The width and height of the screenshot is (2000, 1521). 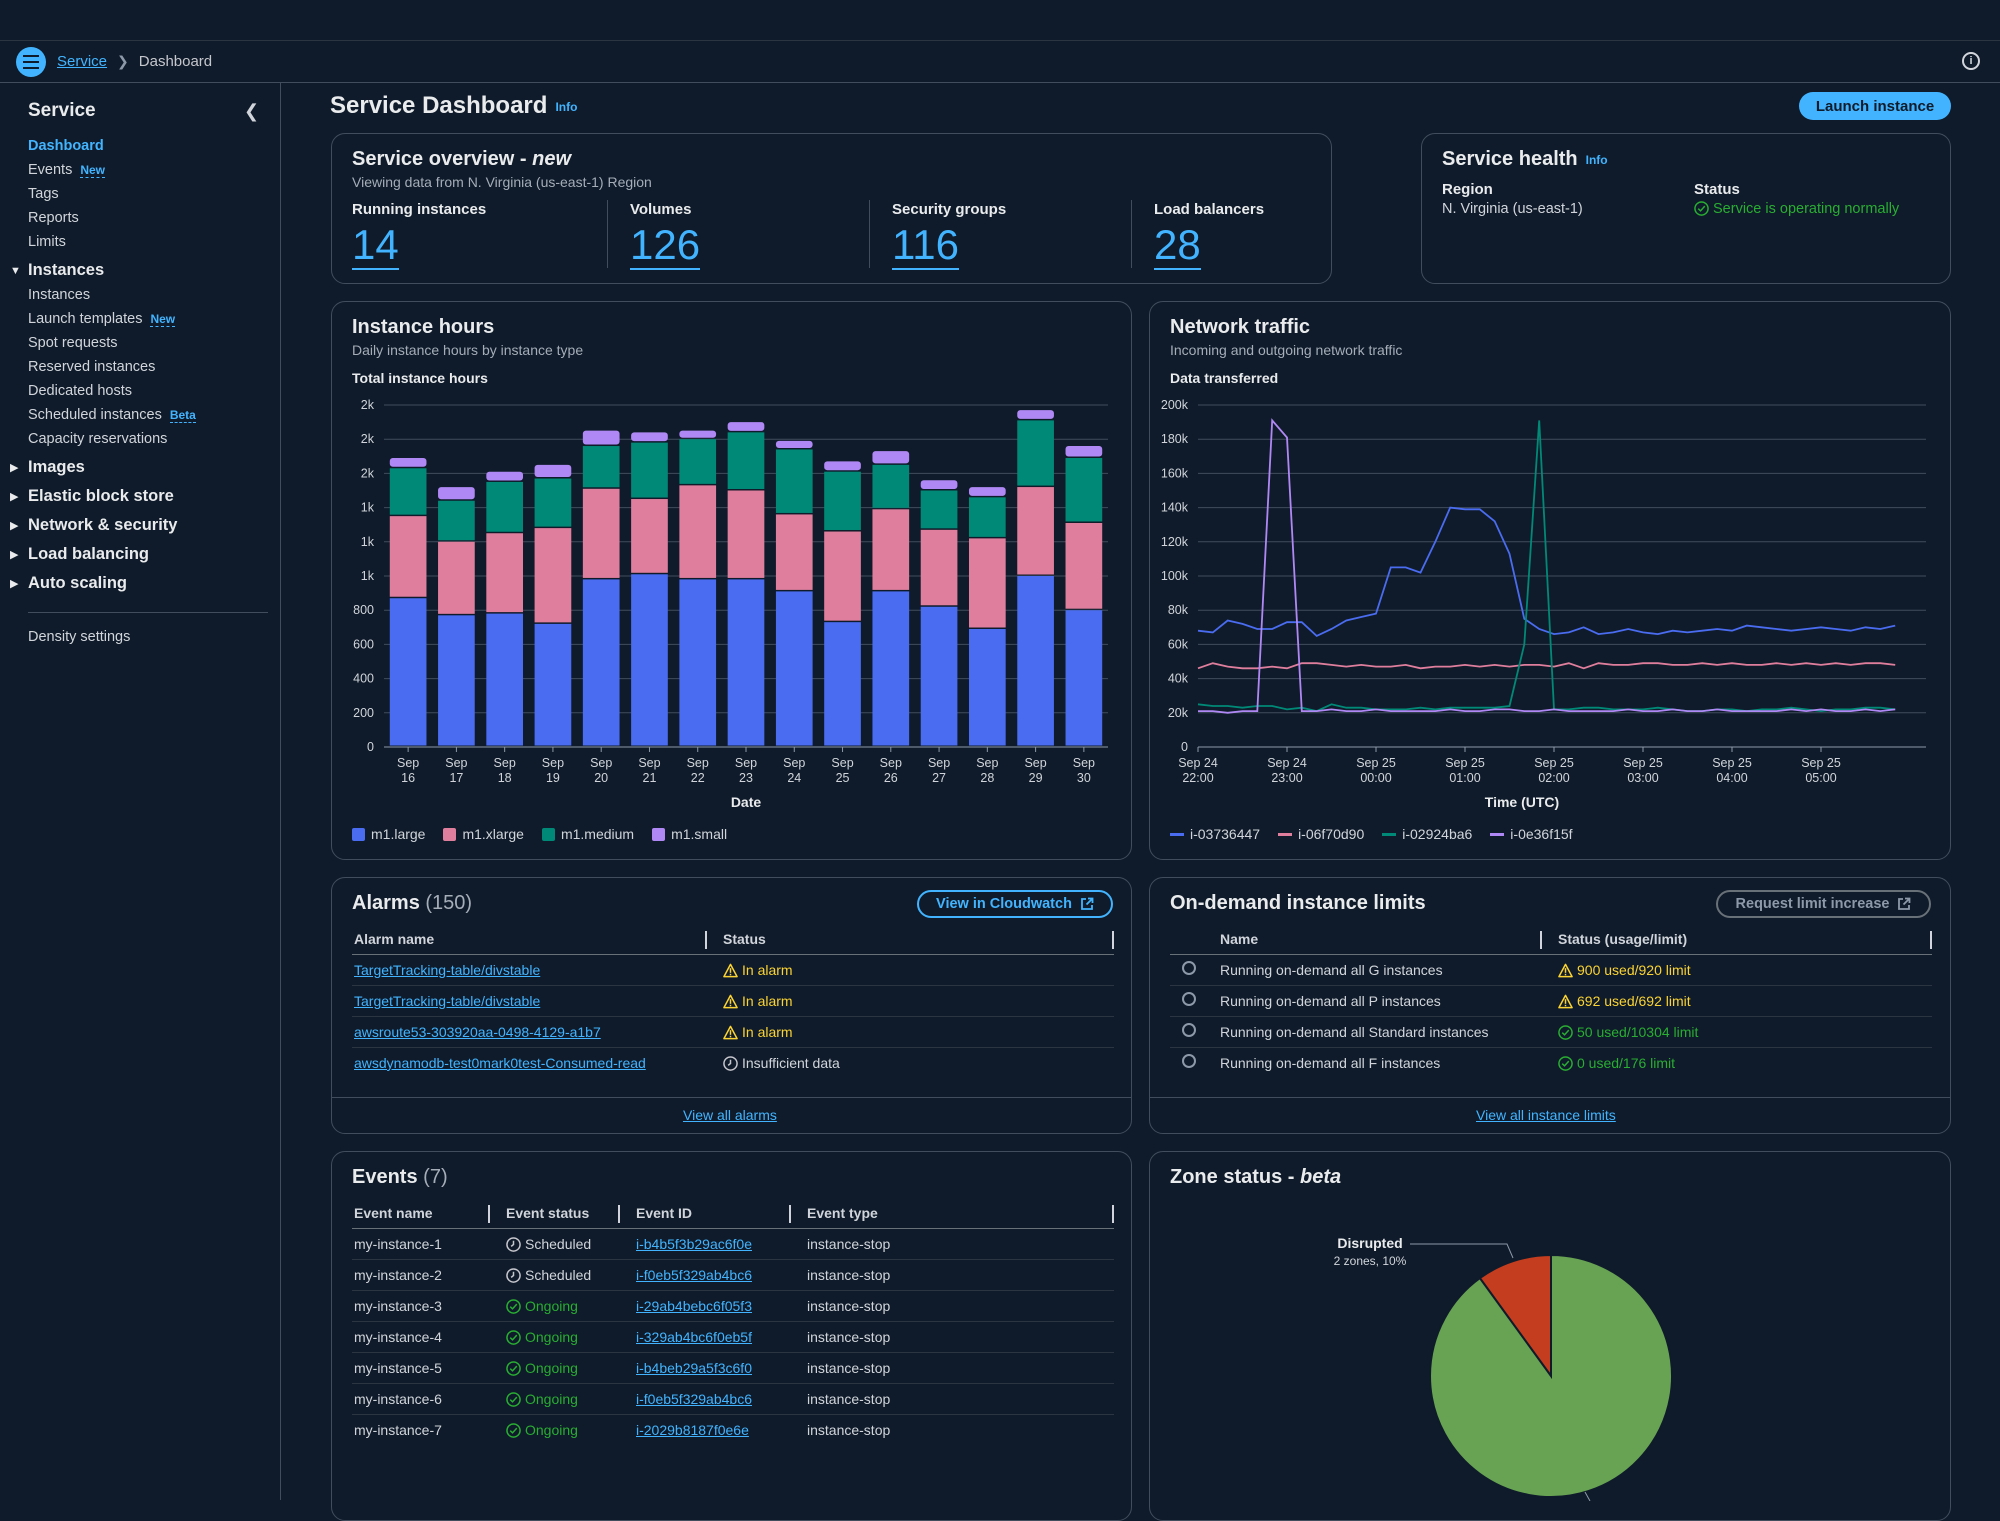 I want to click on sidebar-group-elastic-block-store: ▶ Elastic block store, so click(x=92, y=496).